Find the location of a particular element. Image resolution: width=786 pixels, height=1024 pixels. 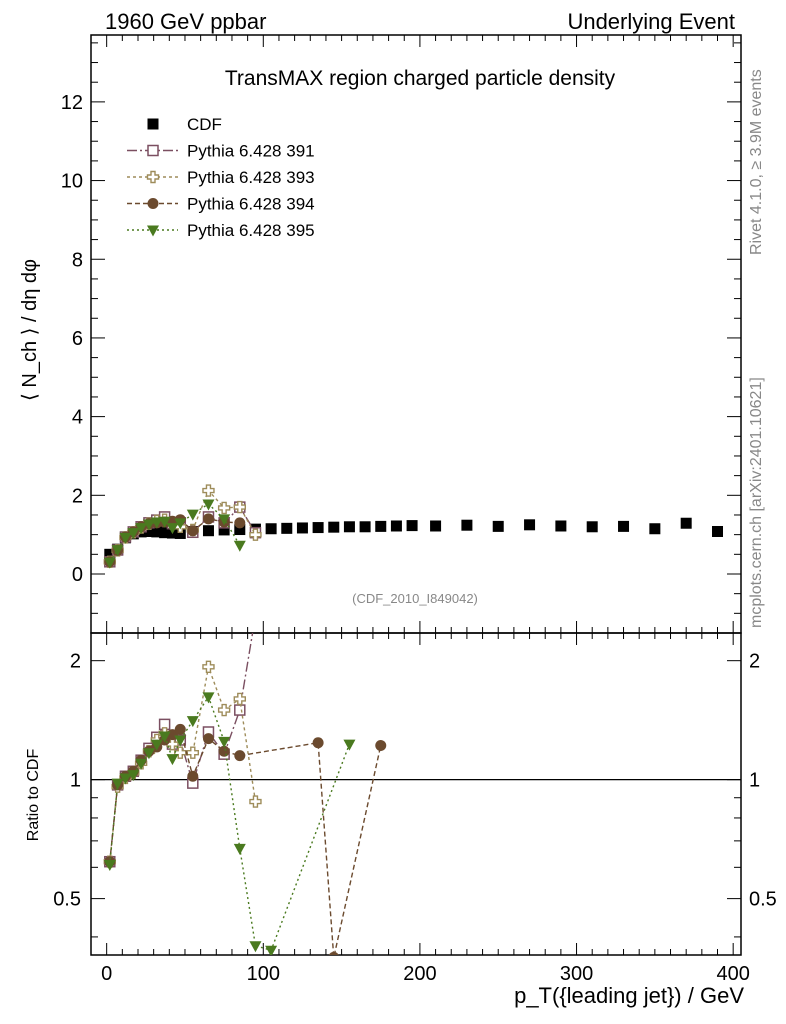

ratio-y-tick-label: 2 is located at coordinates (75, 662).